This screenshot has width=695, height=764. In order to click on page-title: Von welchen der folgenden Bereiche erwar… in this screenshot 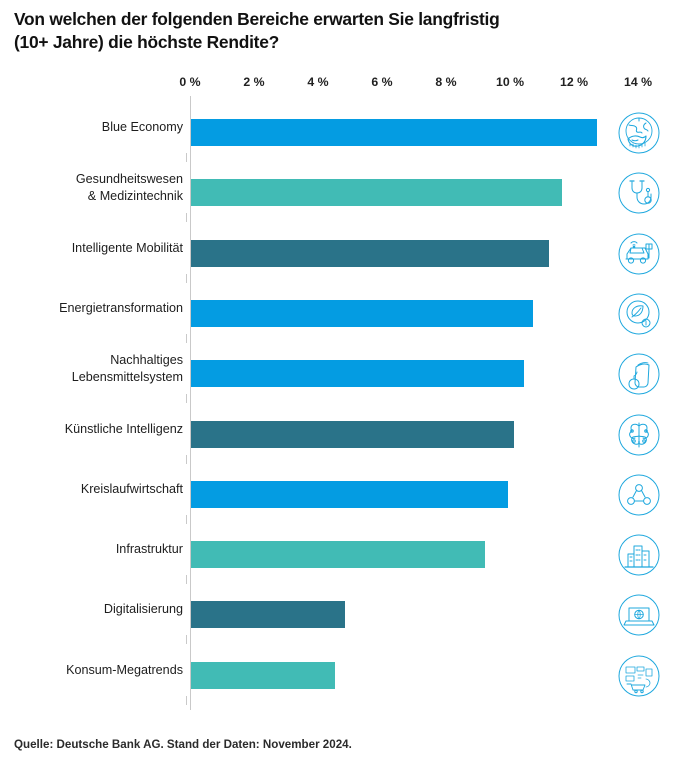, I will do `click(257, 30)`.